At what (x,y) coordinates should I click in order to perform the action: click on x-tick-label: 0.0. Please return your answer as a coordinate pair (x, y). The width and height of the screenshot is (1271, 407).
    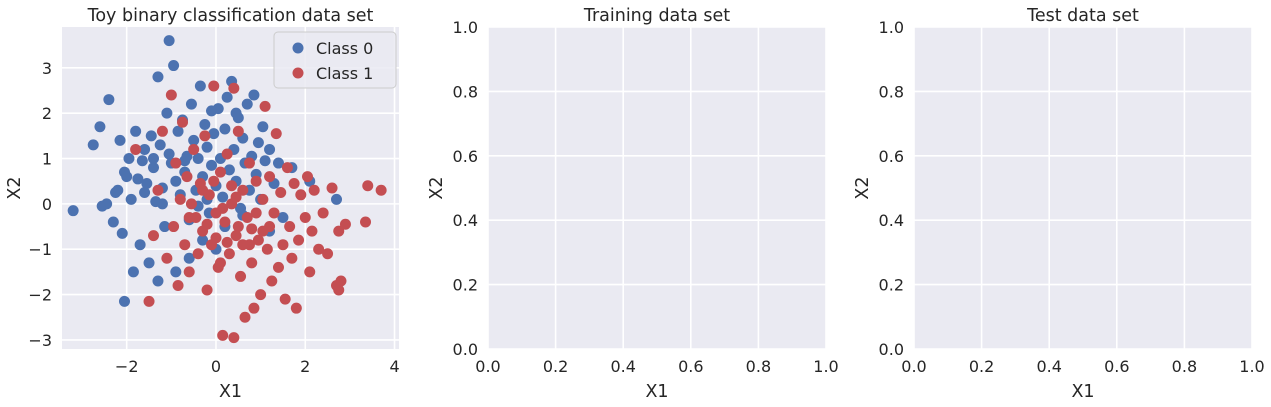
    Looking at the image, I should click on (487, 366).